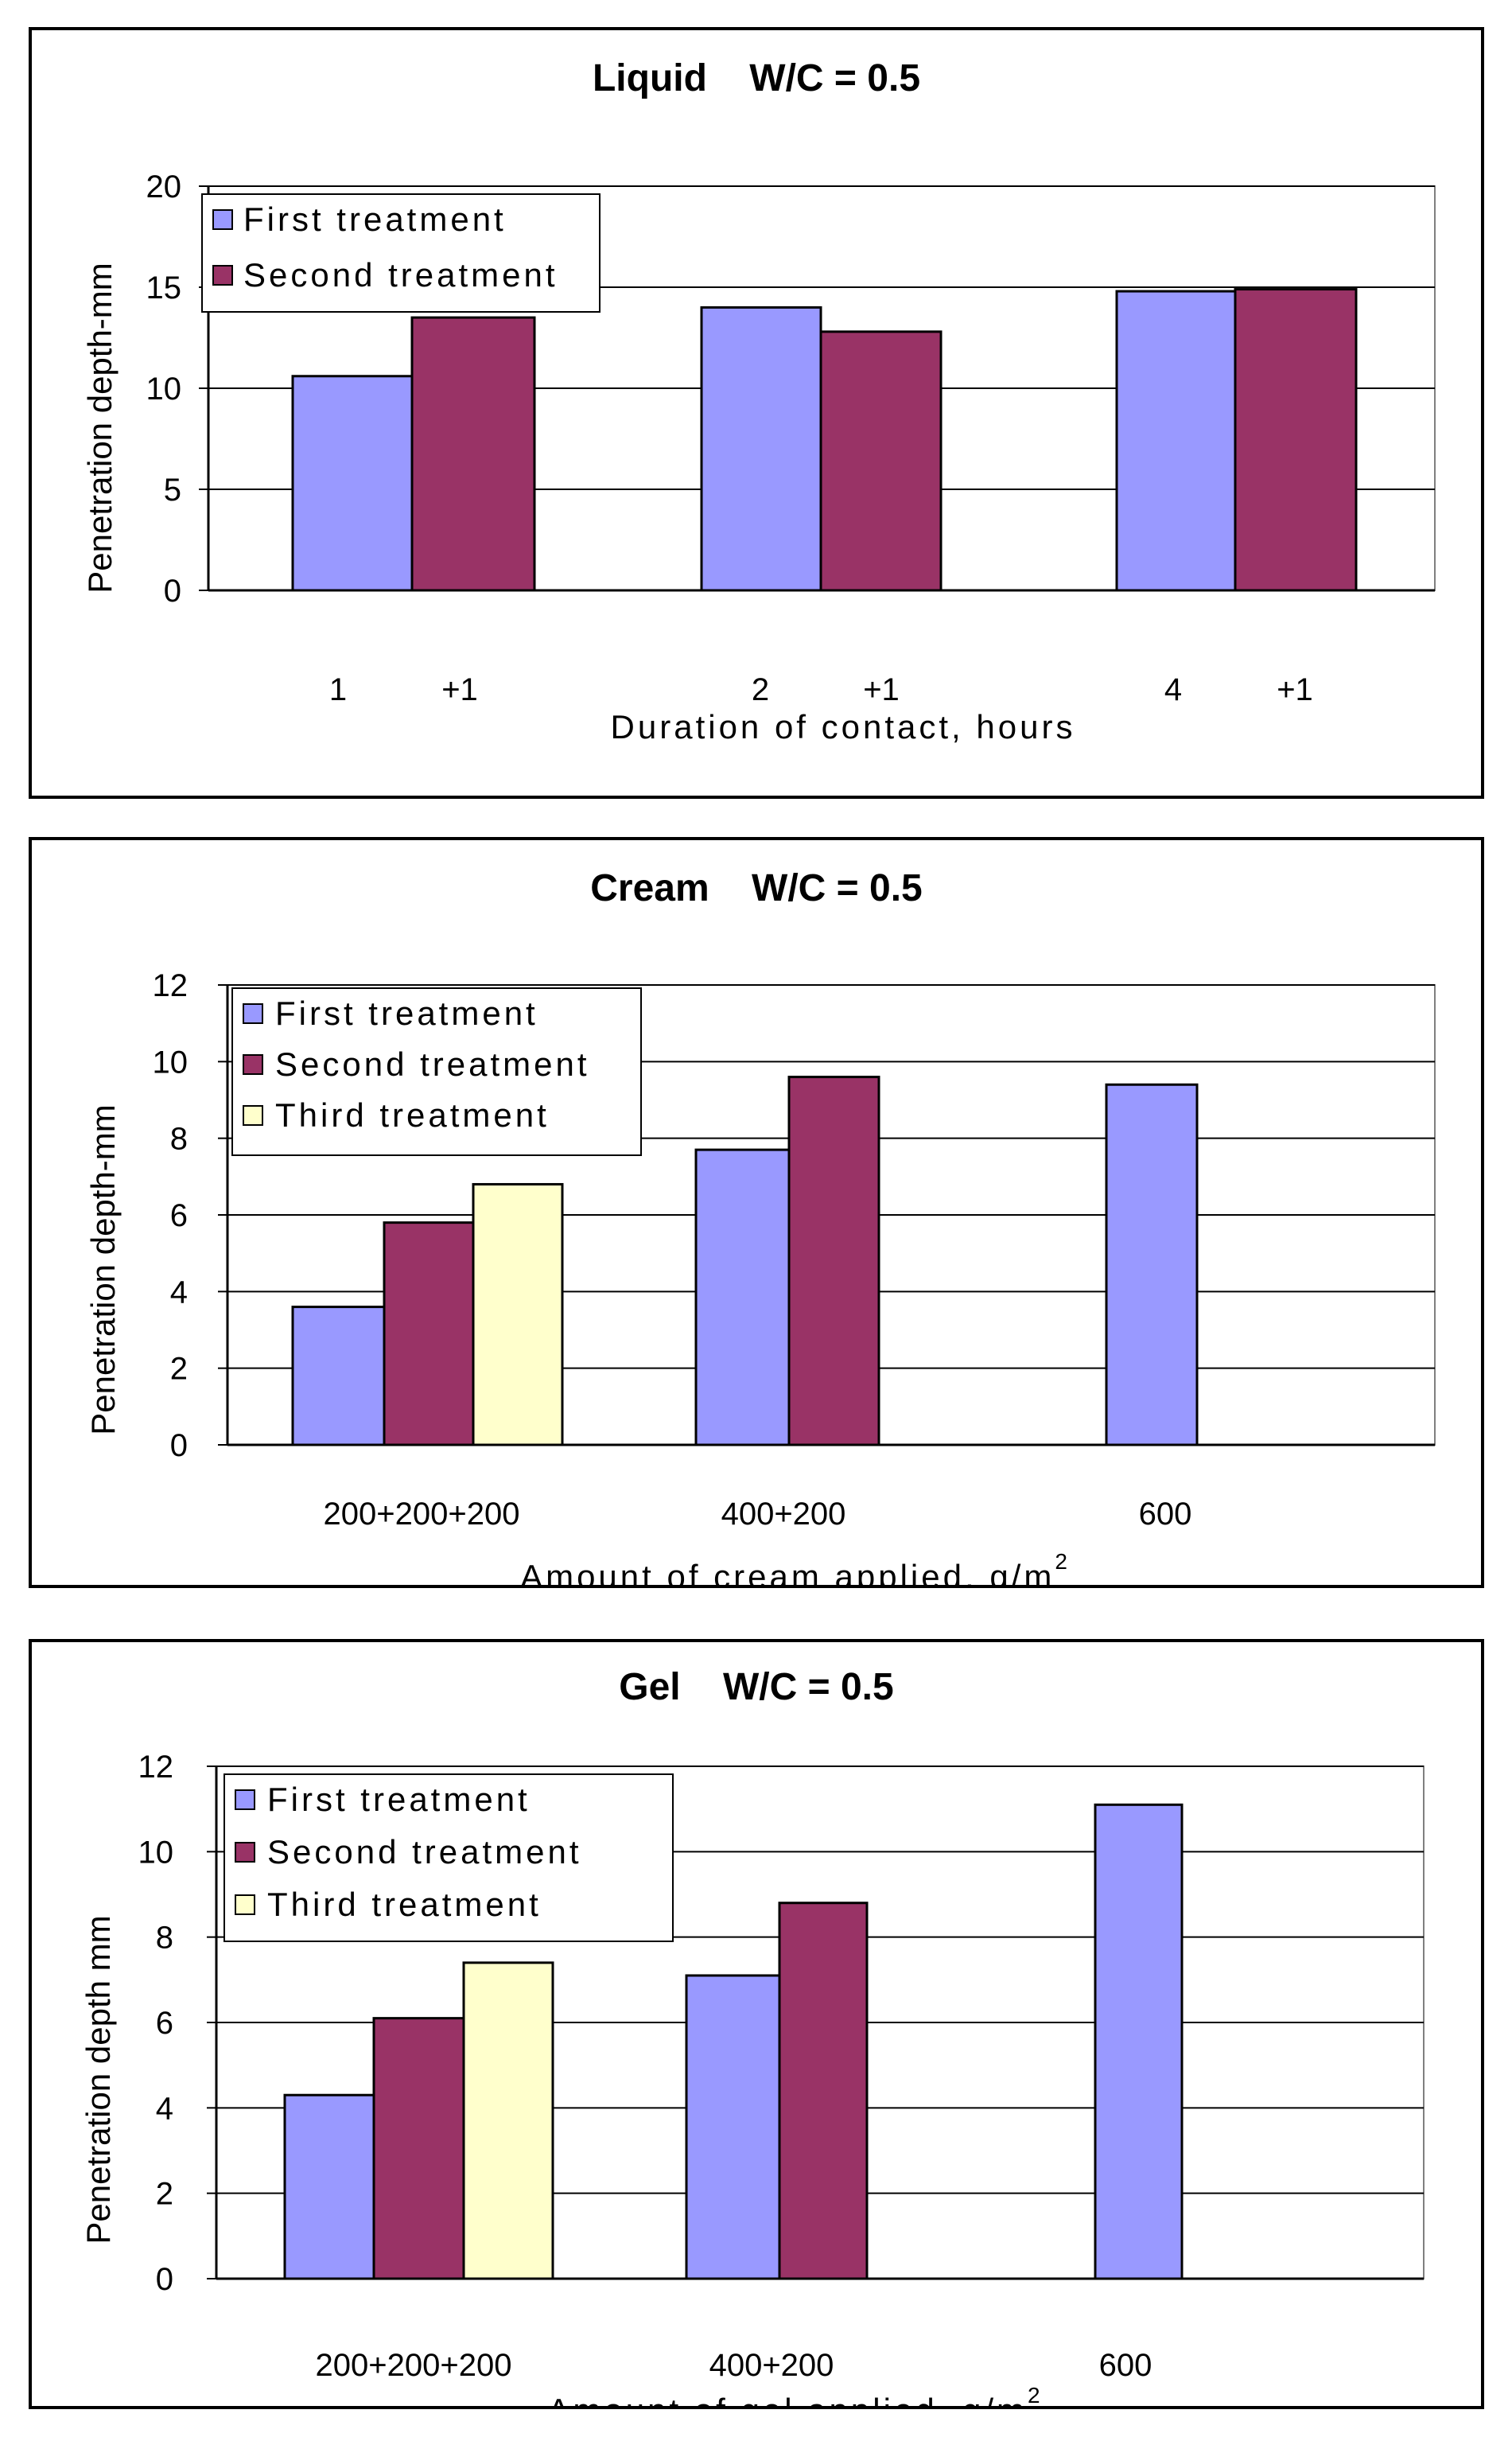 This screenshot has height=2437, width=1512. I want to click on x-axis-label: Amount of cream applied, g/m2, so click(795, 1567).